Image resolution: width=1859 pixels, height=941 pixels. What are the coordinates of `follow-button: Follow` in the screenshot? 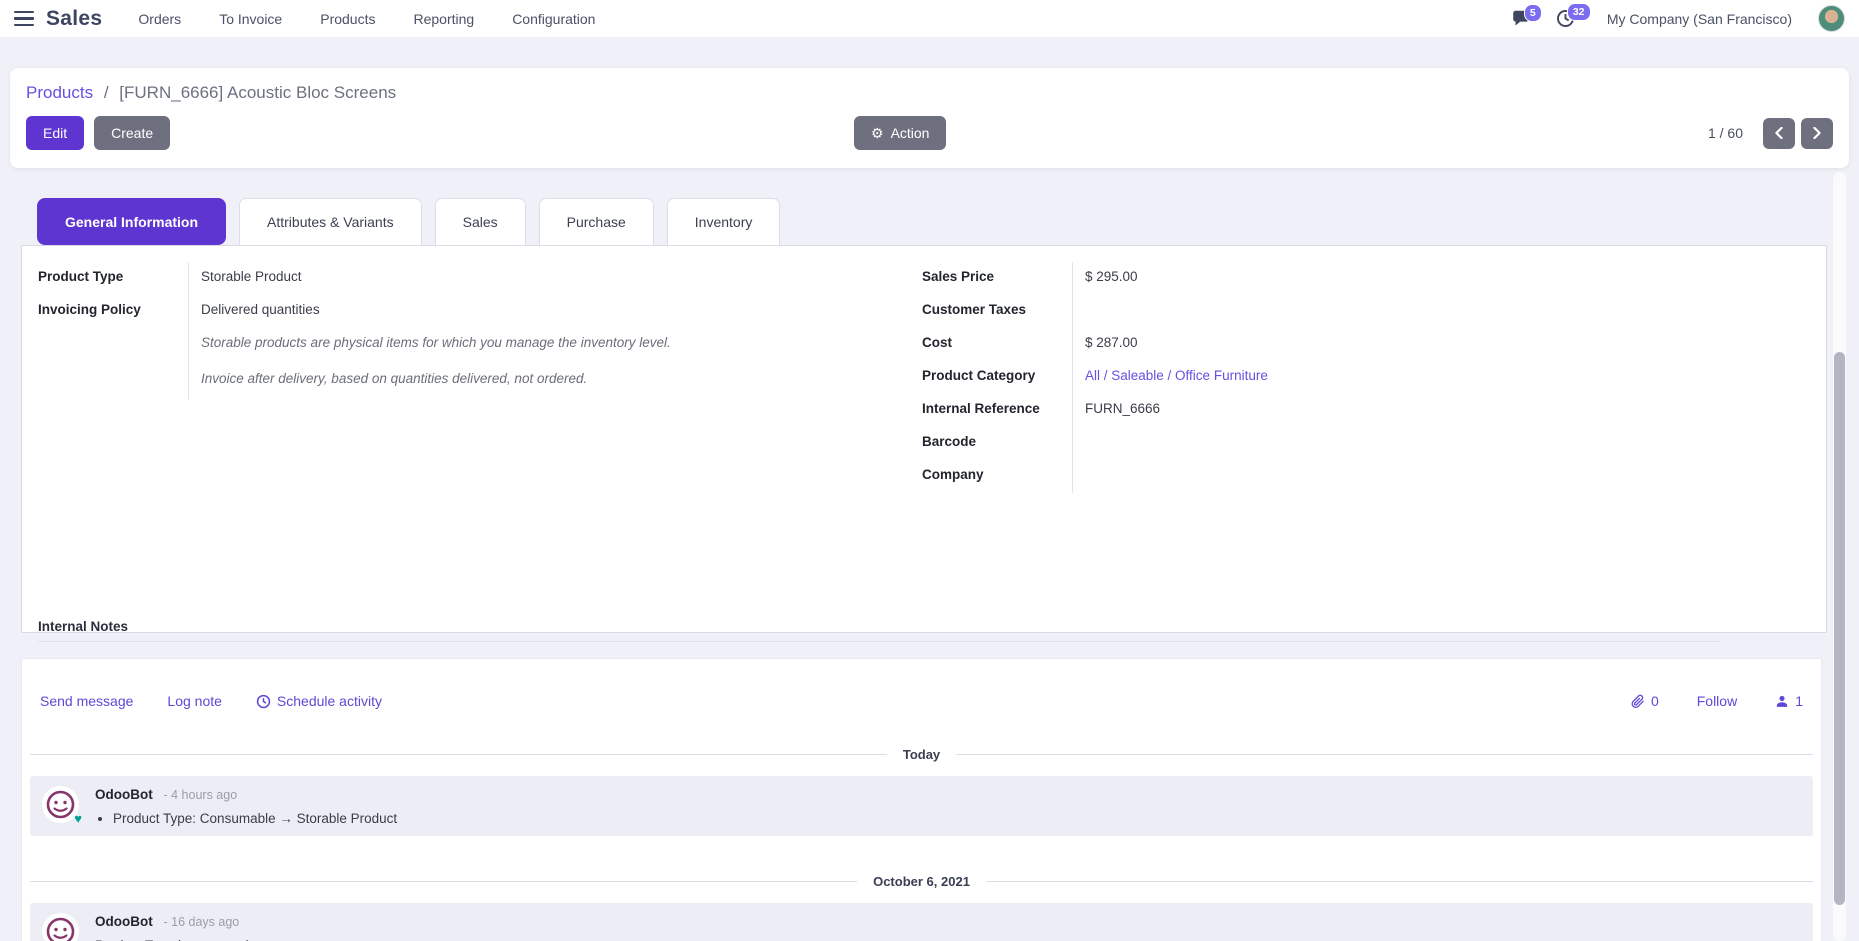 It's located at (1717, 701).